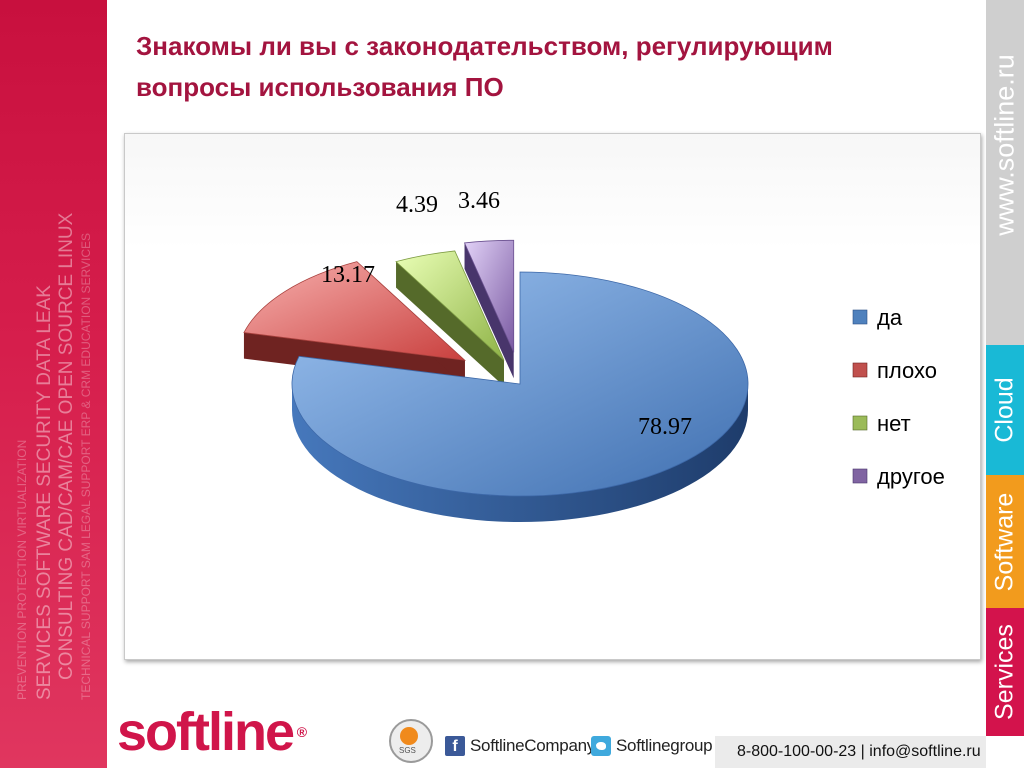  I want to click on twitter-label: Softlinegroup, so click(664, 745).